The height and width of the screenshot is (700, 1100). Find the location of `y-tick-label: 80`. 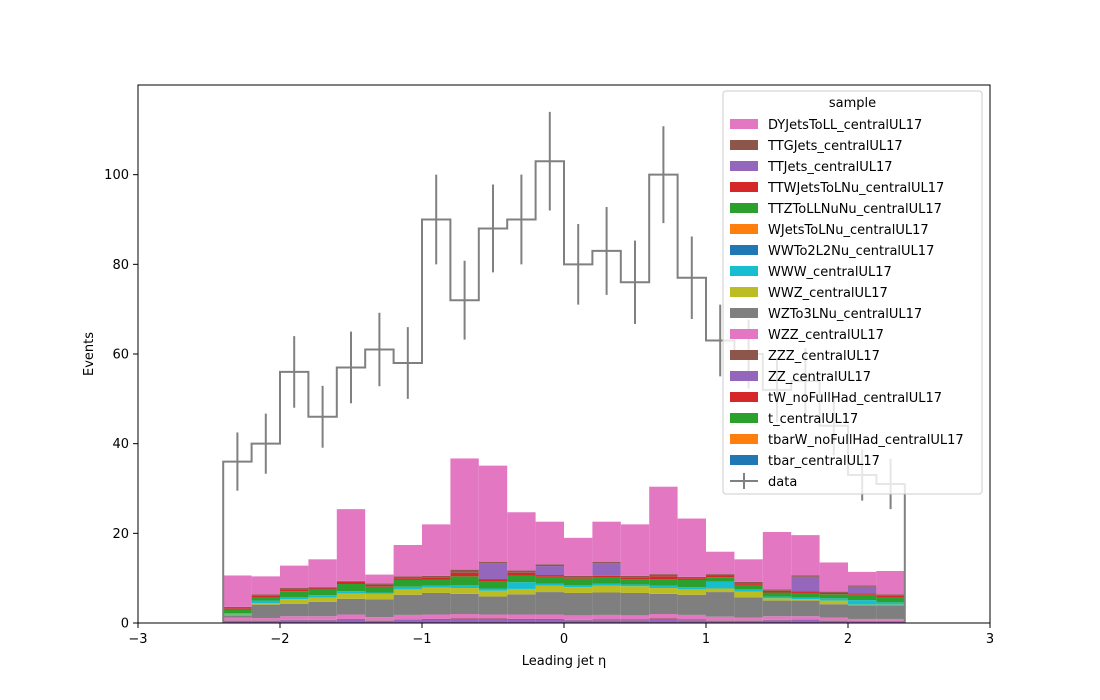

y-tick-label: 80 is located at coordinates (120, 265).